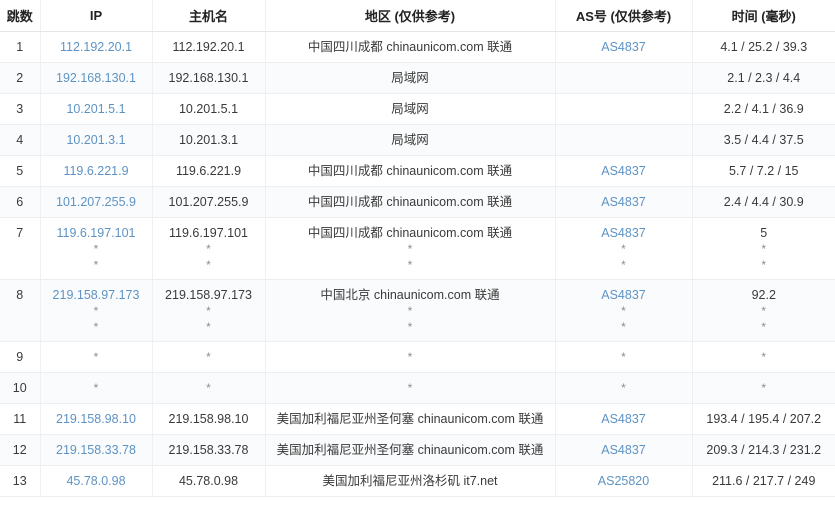 Image resolution: width=835 pixels, height=507 pixels. What do you see at coordinates (96, 140) in the screenshot?
I see `ip-address-link: 10.201.3.1` at bounding box center [96, 140].